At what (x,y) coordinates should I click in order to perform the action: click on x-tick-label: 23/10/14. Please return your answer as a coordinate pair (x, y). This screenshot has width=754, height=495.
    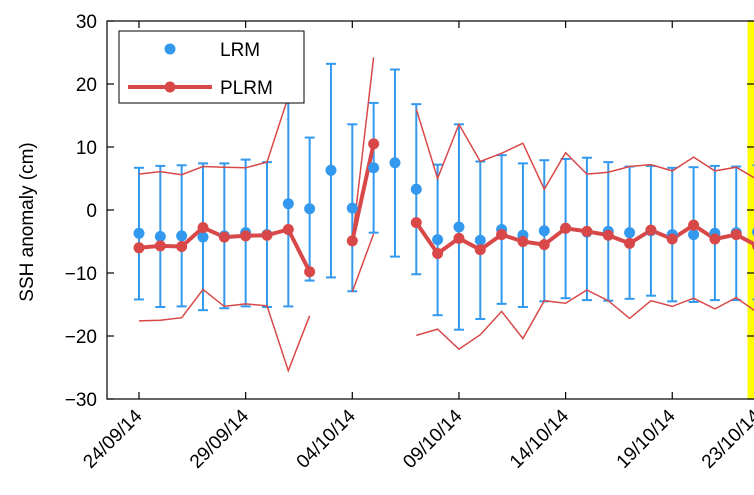
    Looking at the image, I should click on (726, 438).